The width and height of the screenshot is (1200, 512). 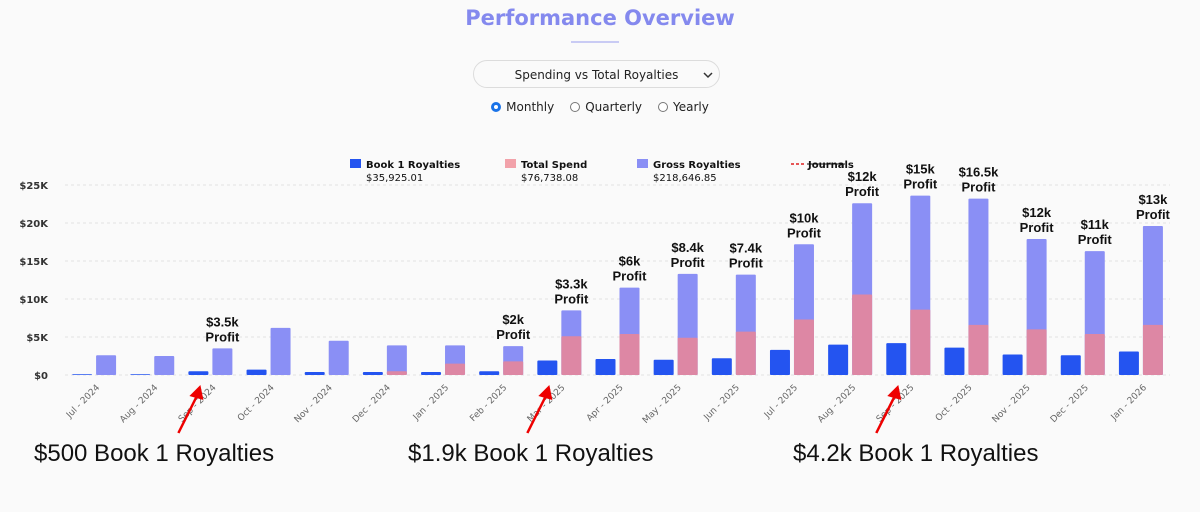 I want to click on page-title: Performance Overview, so click(x=600, y=18).